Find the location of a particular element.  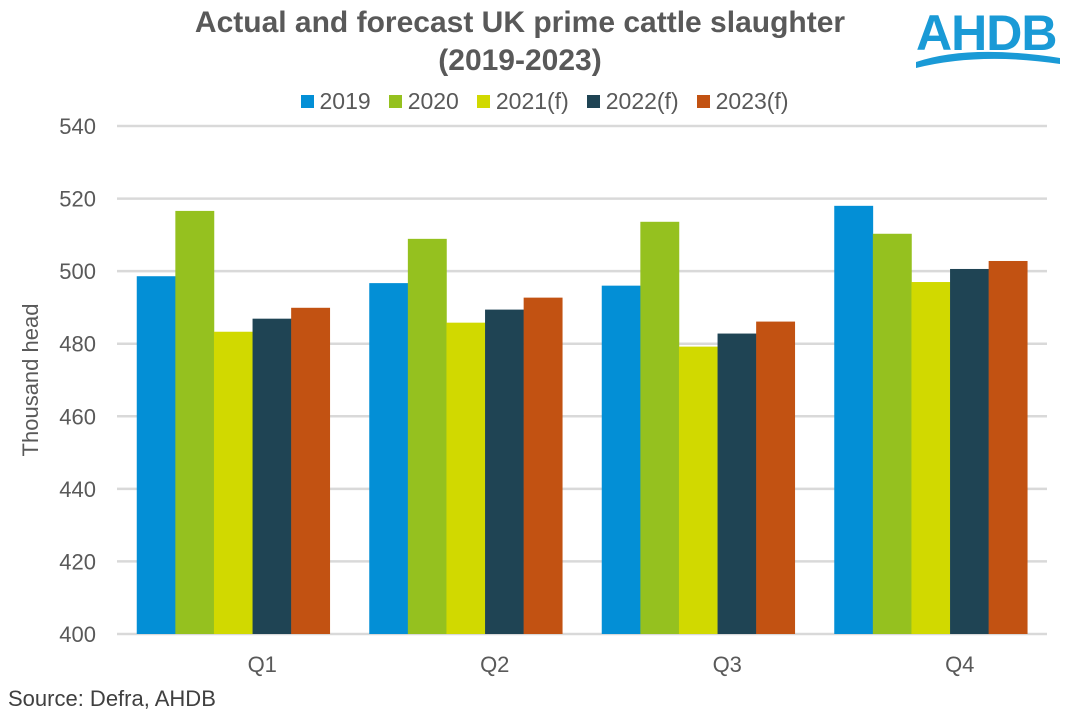

ahdb-logo: AHDB is located at coordinates (989, 40).